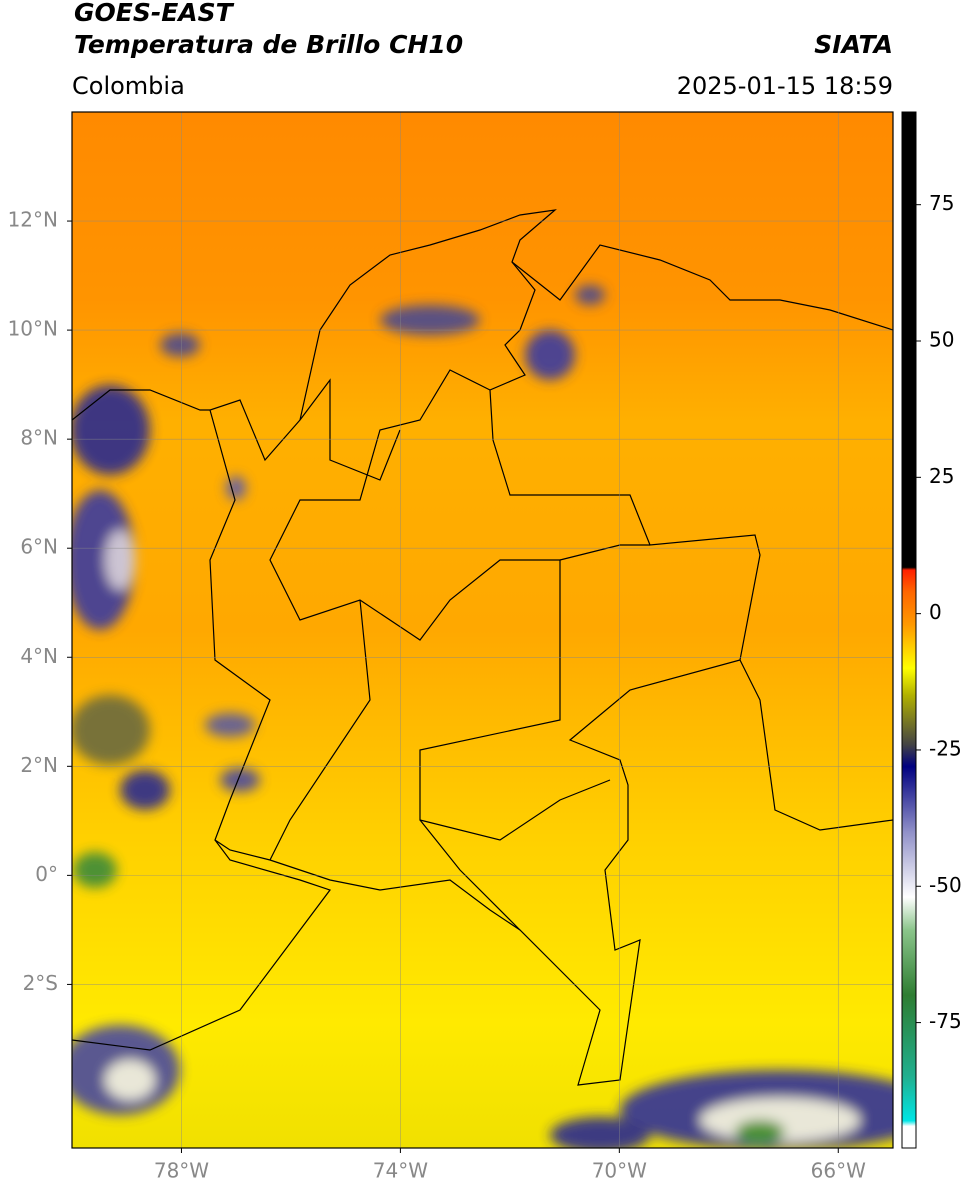  Describe the element at coordinates (785, 86) in the screenshot. I see `datetime: 2025-01-15 18:59` at that location.